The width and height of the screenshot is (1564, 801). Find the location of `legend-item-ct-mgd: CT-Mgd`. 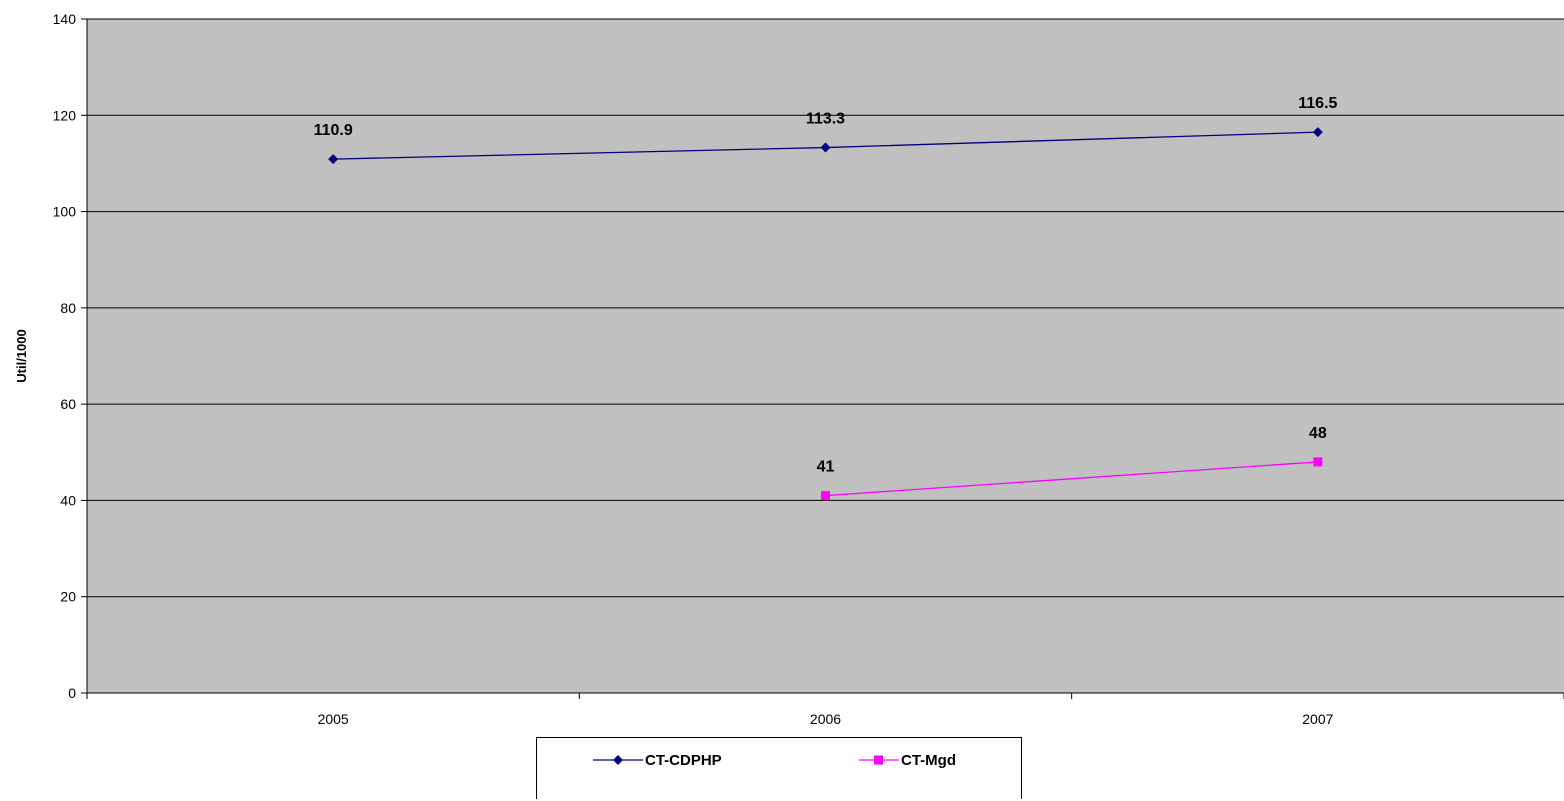

legend-item-ct-mgd: CT-Mgd is located at coordinates (907, 760).